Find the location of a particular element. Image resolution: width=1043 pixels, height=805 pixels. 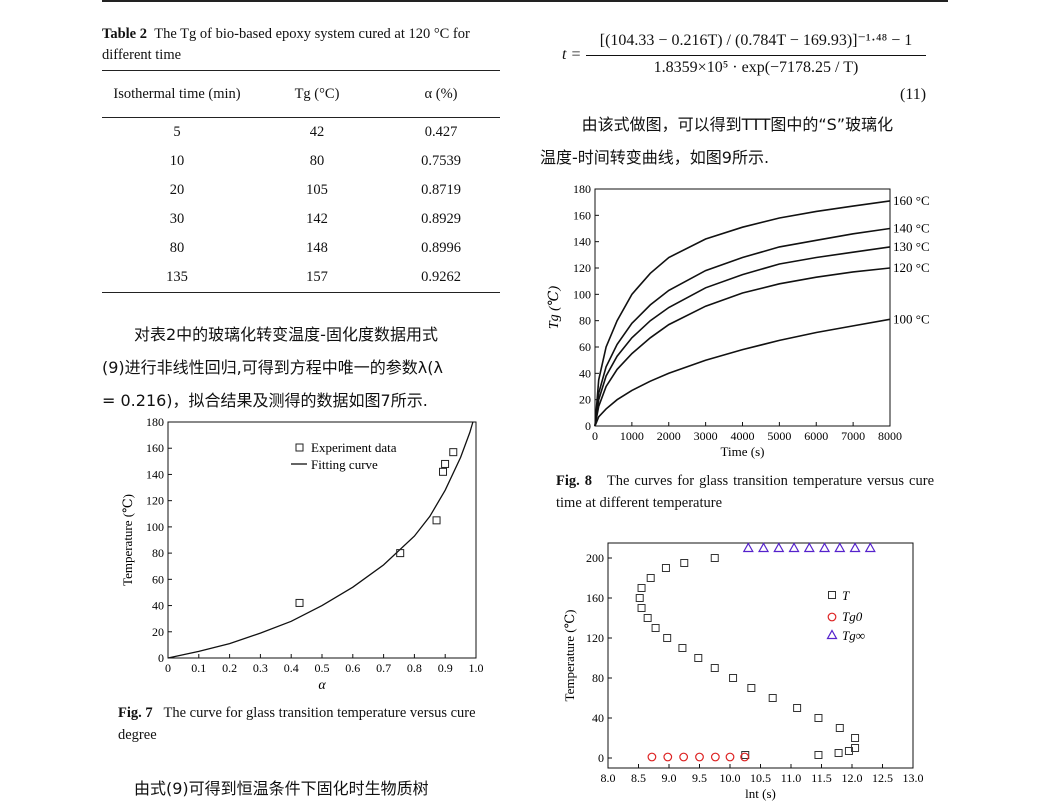

x-tick-label: 8.5 is located at coordinates (638, 778).